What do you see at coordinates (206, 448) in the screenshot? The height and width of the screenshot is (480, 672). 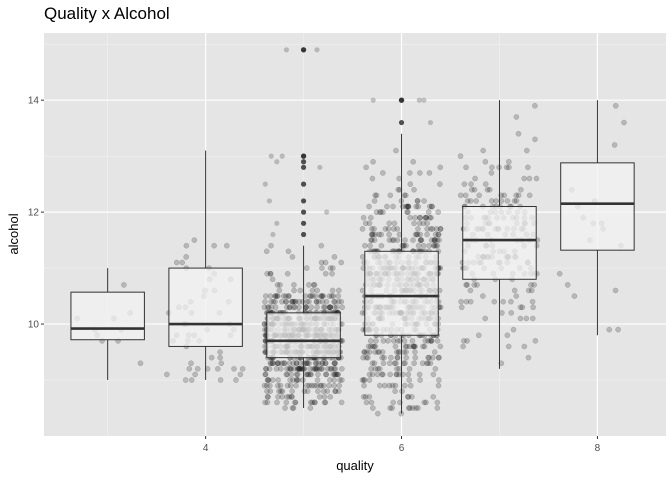 I see `x-tick-label: 4` at bounding box center [206, 448].